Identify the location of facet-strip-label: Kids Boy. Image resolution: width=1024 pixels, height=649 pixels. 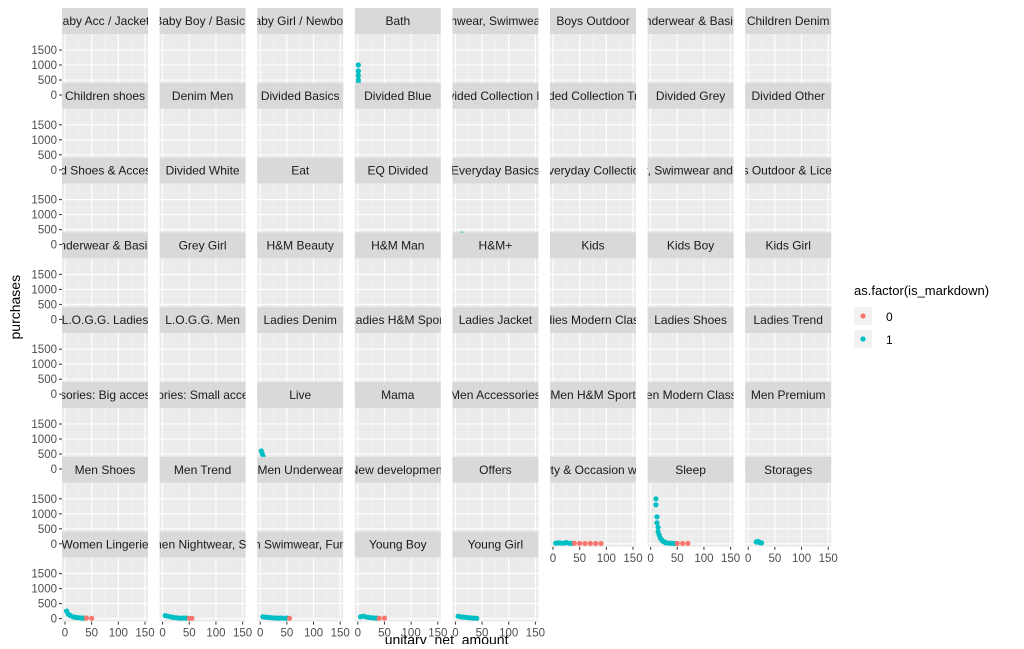
(690, 245).